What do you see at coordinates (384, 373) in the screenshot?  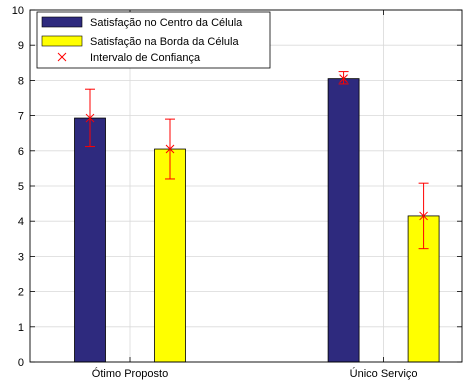 I see `x-tick-label: Único Serviço` at bounding box center [384, 373].